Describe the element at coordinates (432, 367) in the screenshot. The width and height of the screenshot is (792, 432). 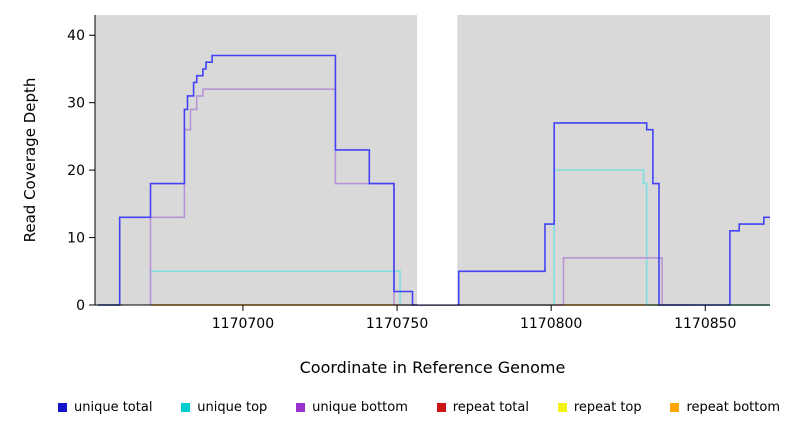
I see `x-axis-title: Coordinate in Reference Genome` at that location.